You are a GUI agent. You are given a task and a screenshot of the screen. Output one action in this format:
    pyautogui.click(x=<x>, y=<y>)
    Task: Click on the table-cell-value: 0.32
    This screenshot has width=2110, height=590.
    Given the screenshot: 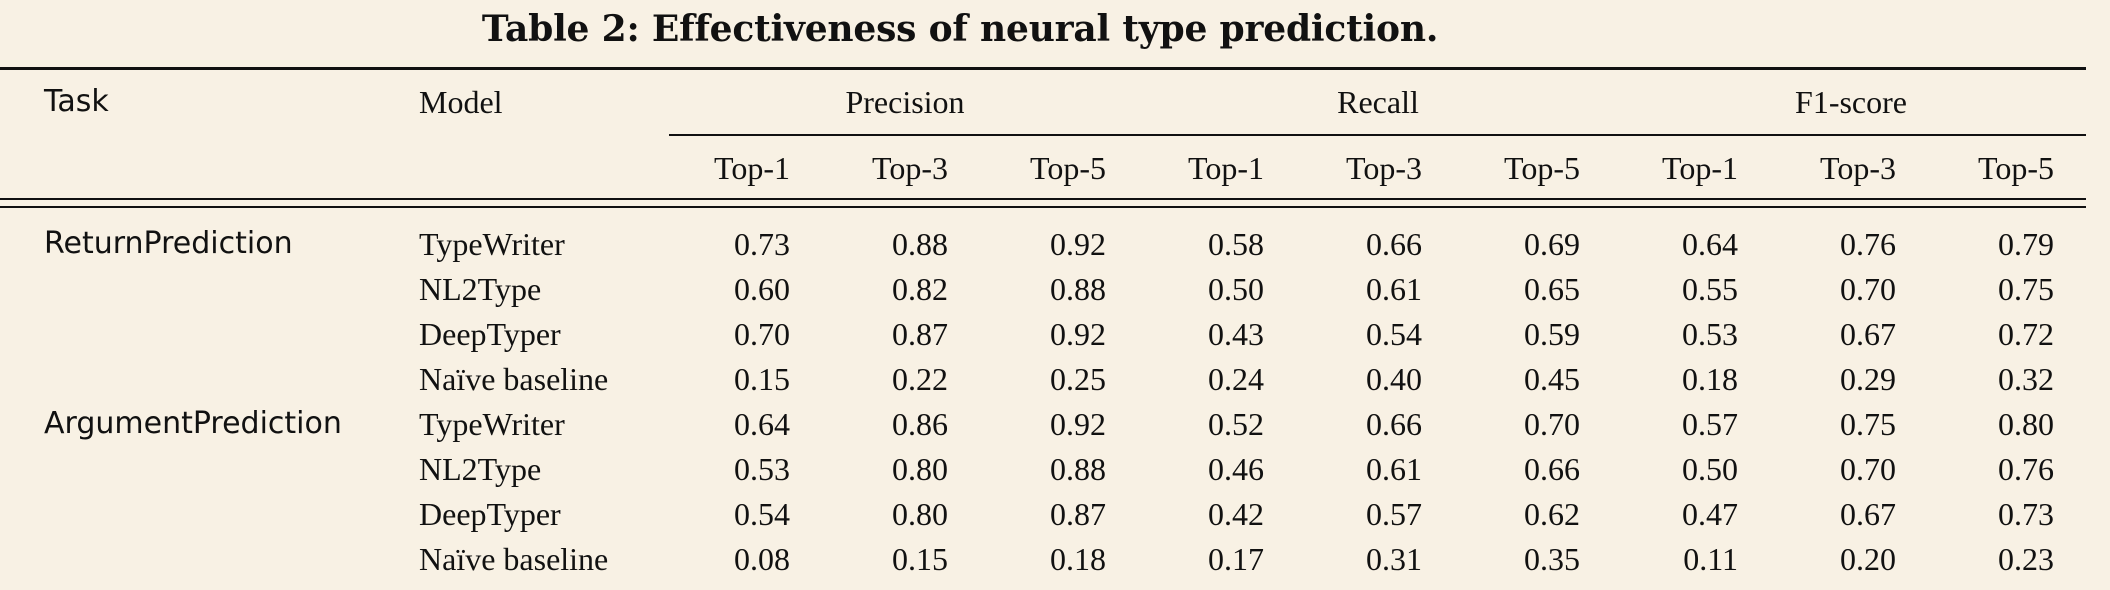 What is the action you would take?
    pyautogui.click(x=2026, y=379)
    